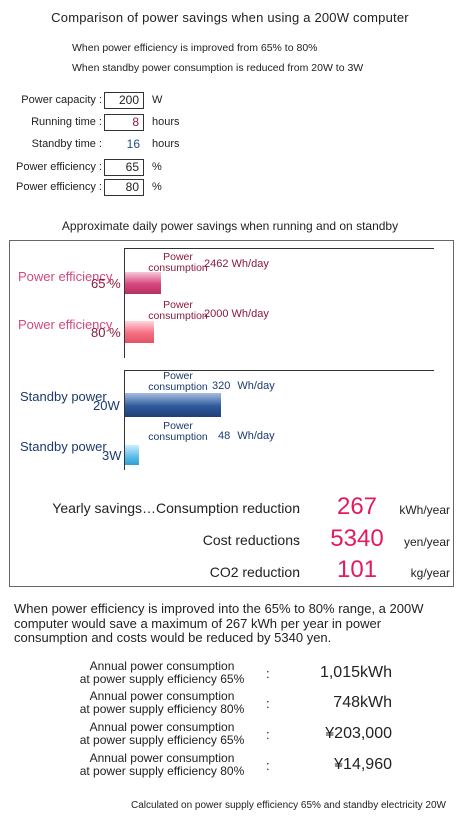 This screenshot has width=460, height=830. What do you see at coordinates (166, 122) in the screenshot?
I see `running-time-unit: hours` at bounding box center [166, 122].